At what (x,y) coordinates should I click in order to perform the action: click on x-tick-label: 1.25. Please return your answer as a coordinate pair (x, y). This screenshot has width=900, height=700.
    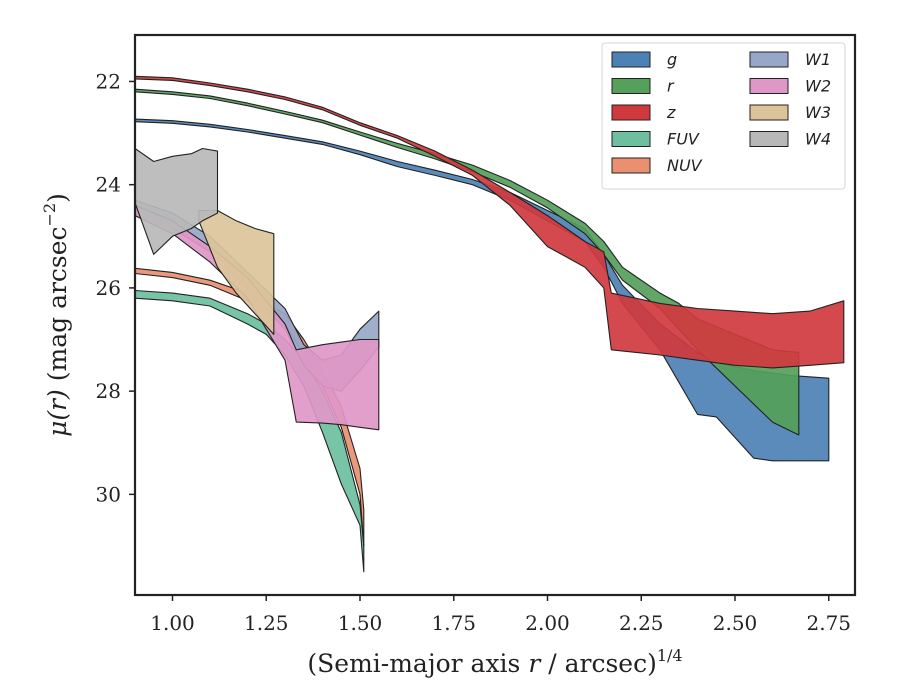
    Looking at the image, I should click on (266, 623).